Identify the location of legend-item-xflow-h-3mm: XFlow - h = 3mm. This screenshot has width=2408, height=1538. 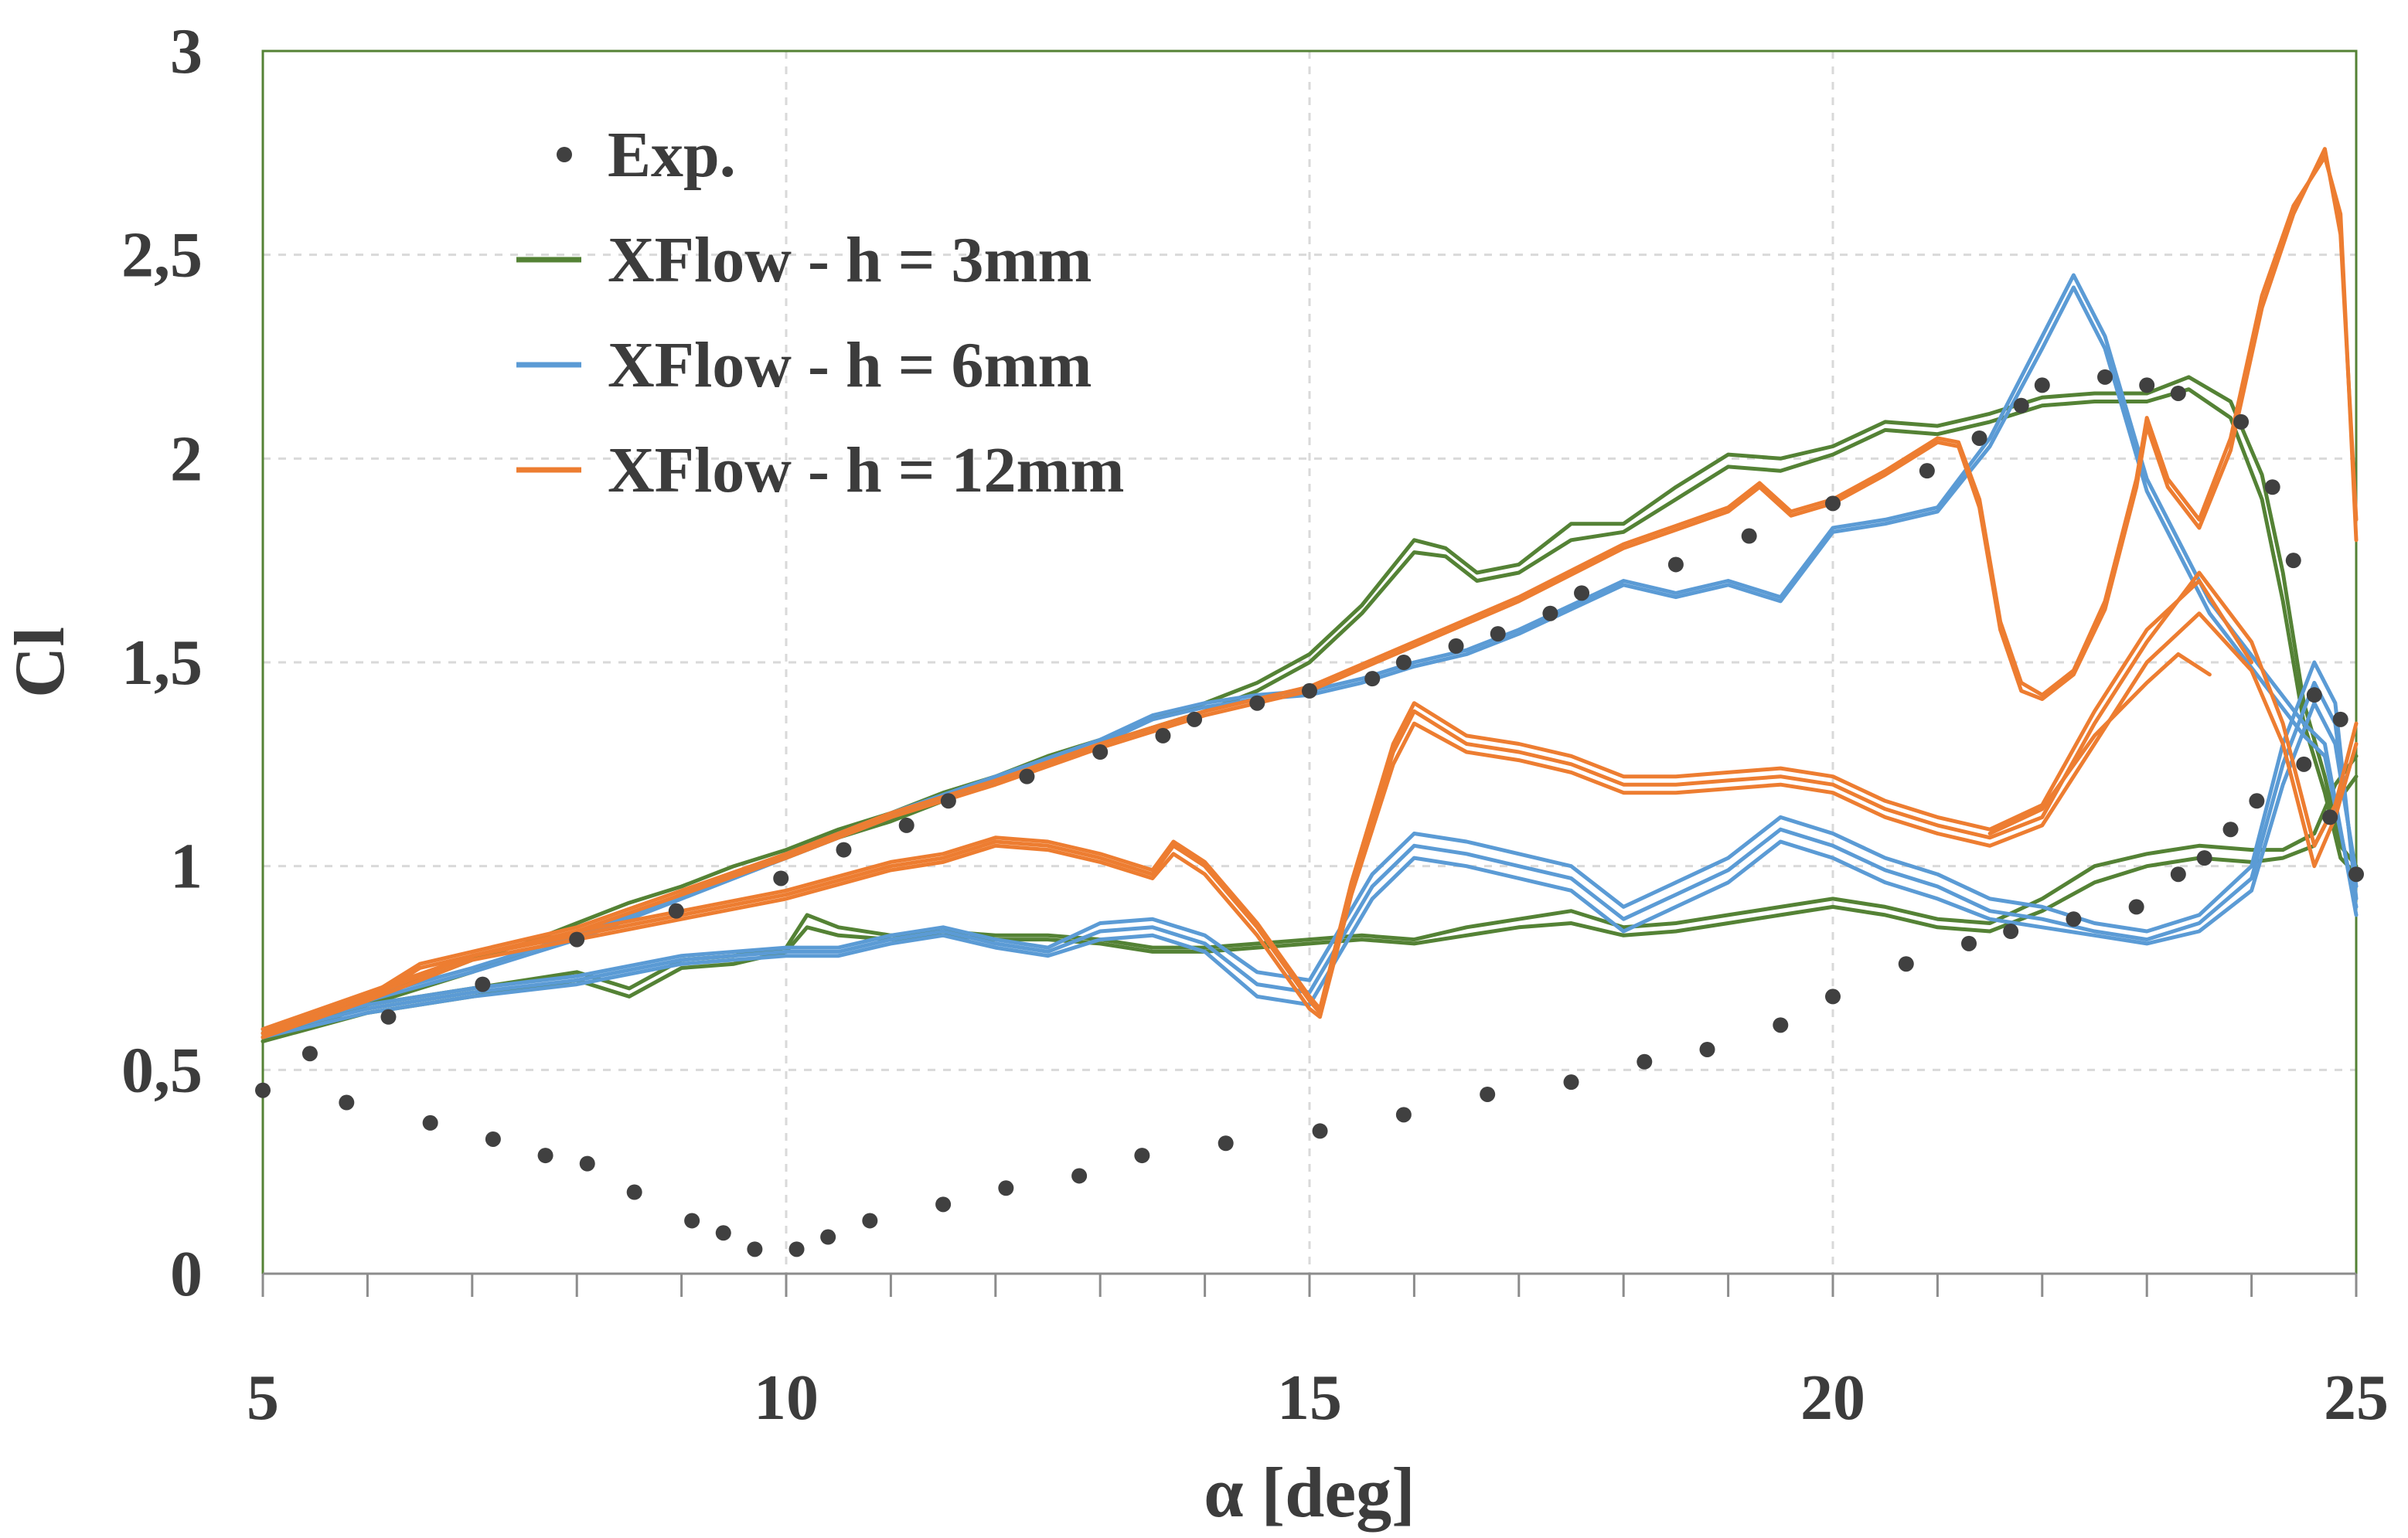
(804, 260).